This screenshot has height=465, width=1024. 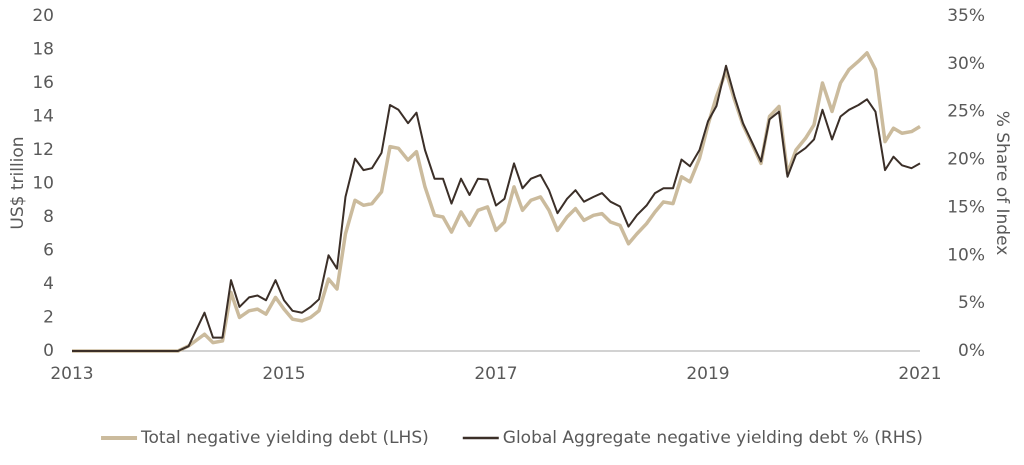 I want to click on y-tick-label: 8, so click(x=48, y=217).